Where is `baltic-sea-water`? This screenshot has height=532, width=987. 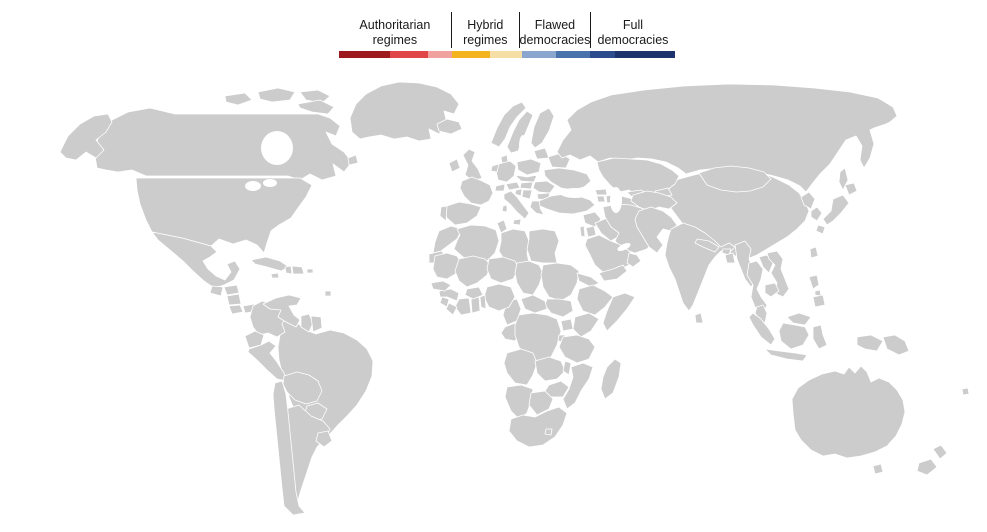
baltic-sea-water is located at coordinates (523, 146).